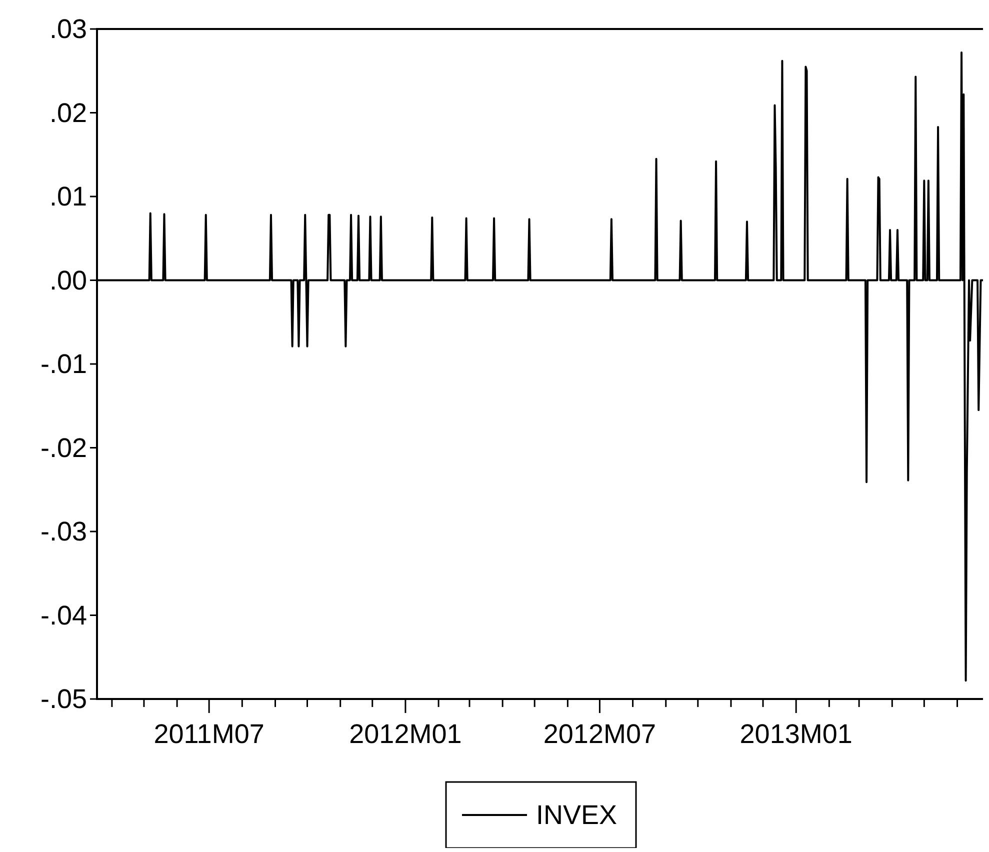 The height and width of the screenshot is (852, 989). Describe the element at coordinates (63, 447) in the screenshot. I see `y-tick-label: -.02` at that location.